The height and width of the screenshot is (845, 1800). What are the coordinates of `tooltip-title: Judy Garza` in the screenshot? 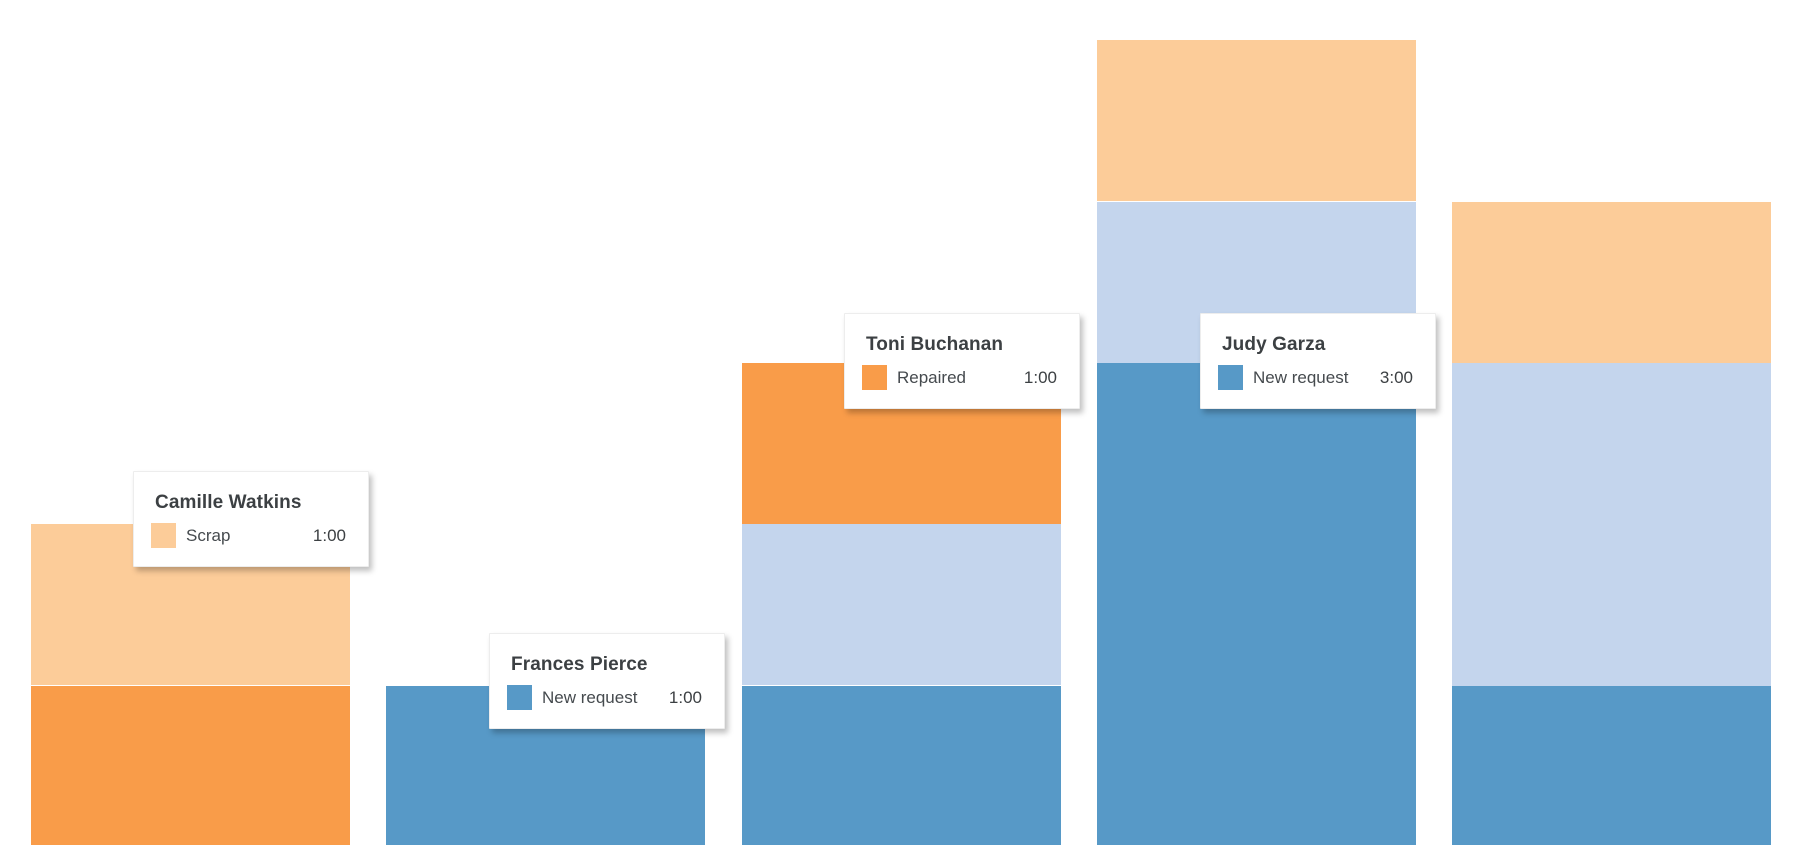 It's located at (1274, 344).